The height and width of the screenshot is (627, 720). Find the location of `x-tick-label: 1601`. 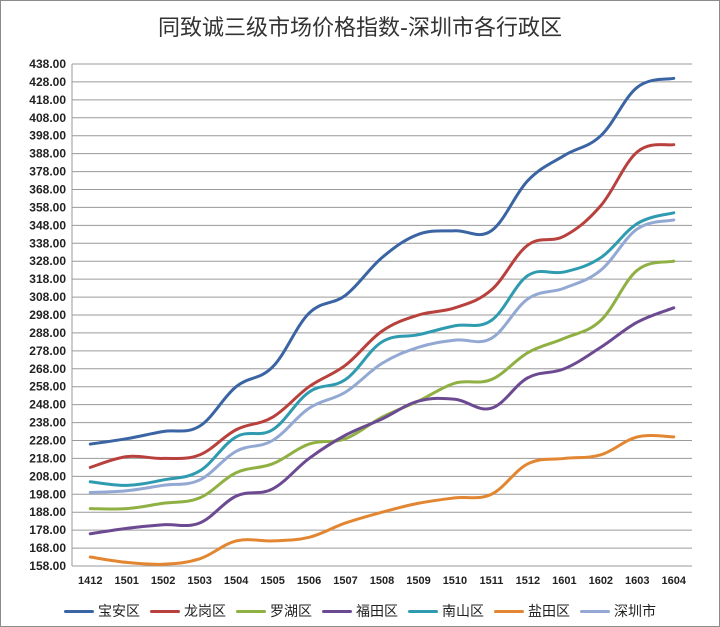

x-tick-label: 1601 is located at coordinates (564, 581).